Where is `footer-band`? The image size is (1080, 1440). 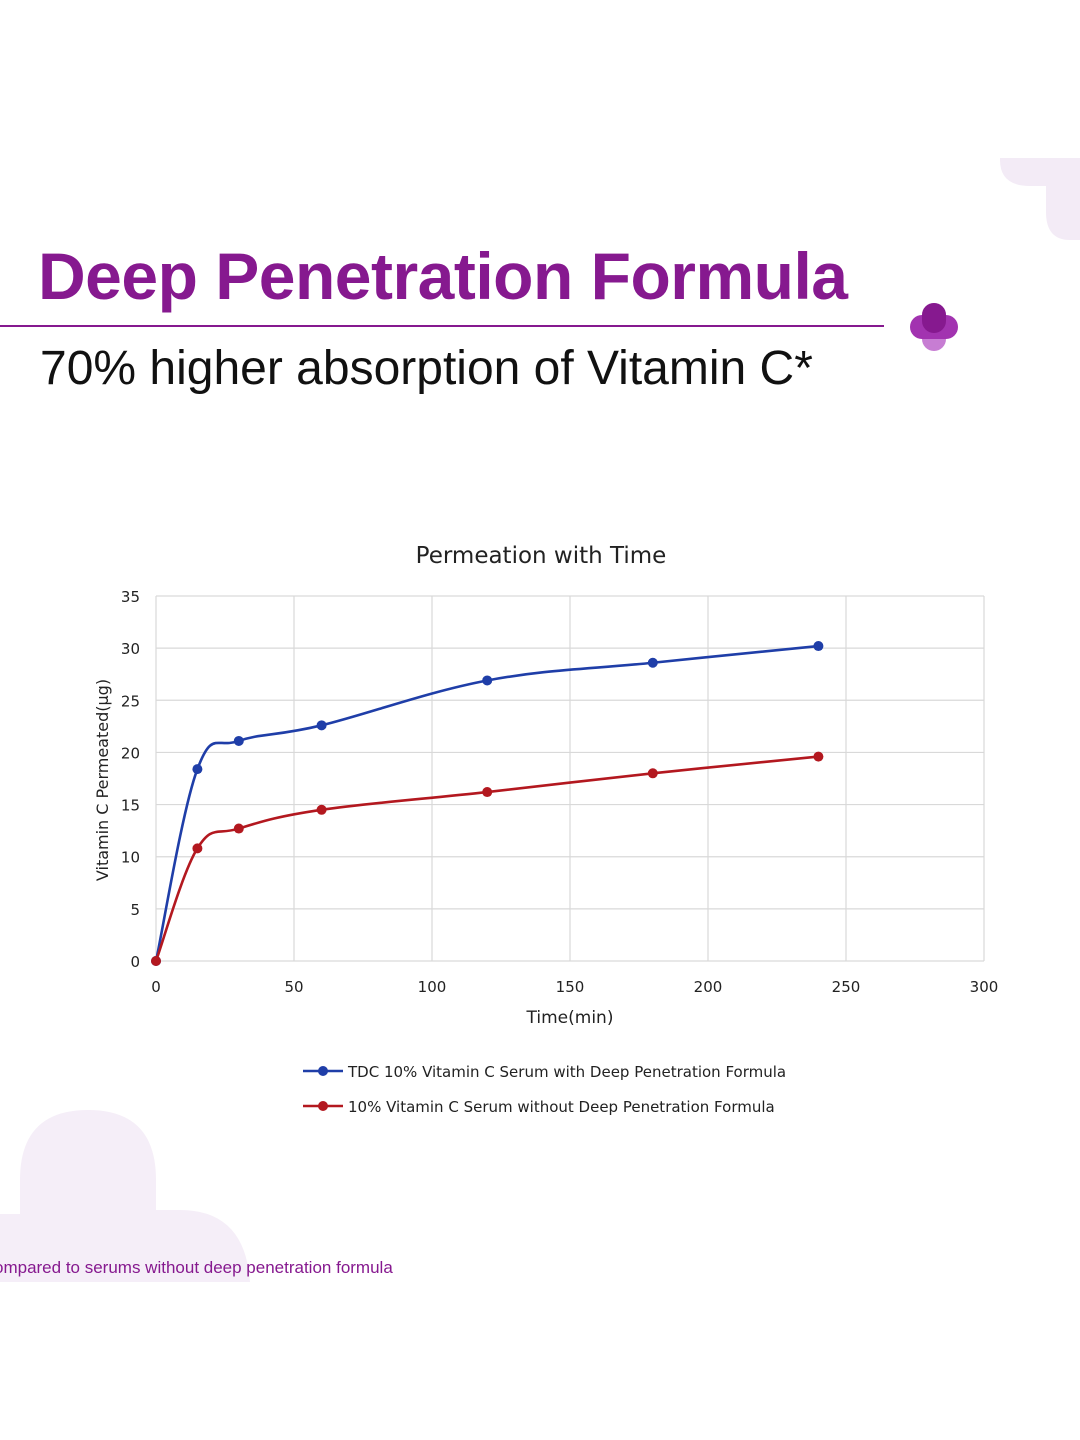 footer-band is located at coordinates (540, 1361).